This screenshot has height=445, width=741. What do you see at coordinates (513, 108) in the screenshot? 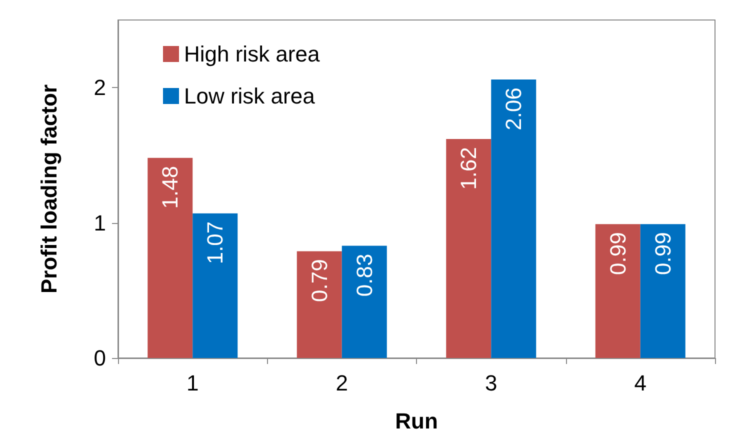
I see `data-label: 2.06` at bounding box center [513, 108].